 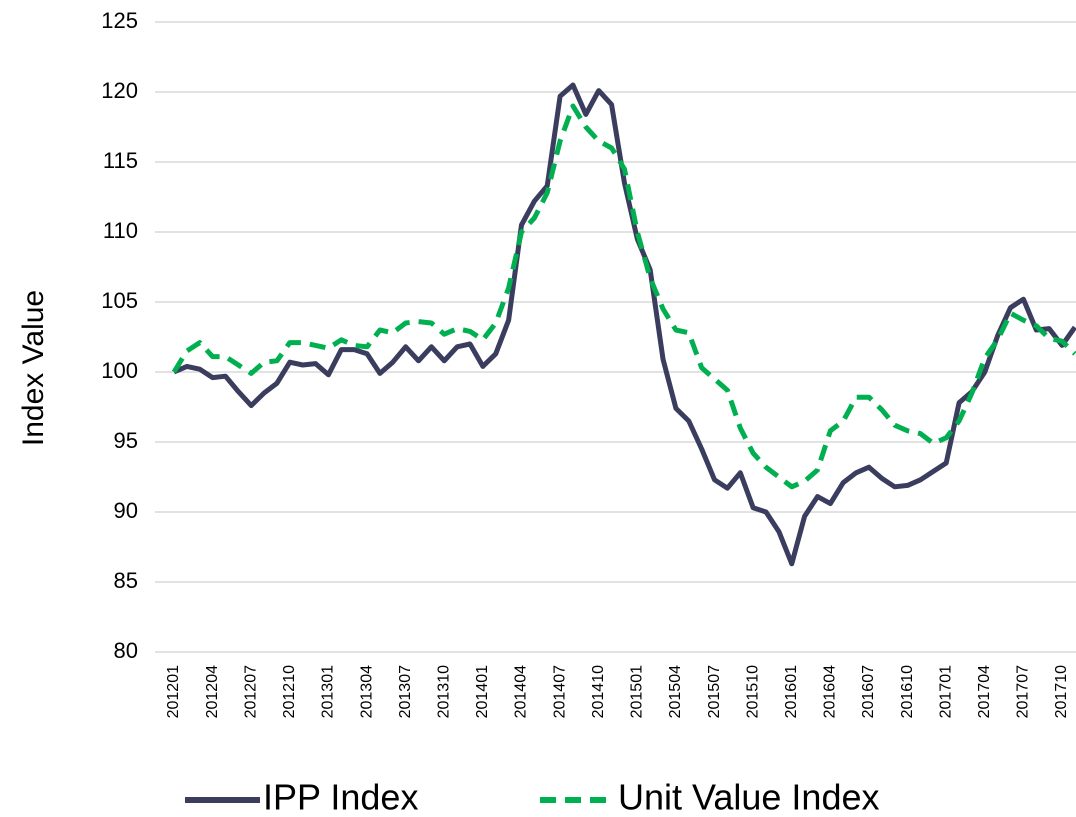 I want to click on y-tick-label: 110, so click(x=120, y=230).